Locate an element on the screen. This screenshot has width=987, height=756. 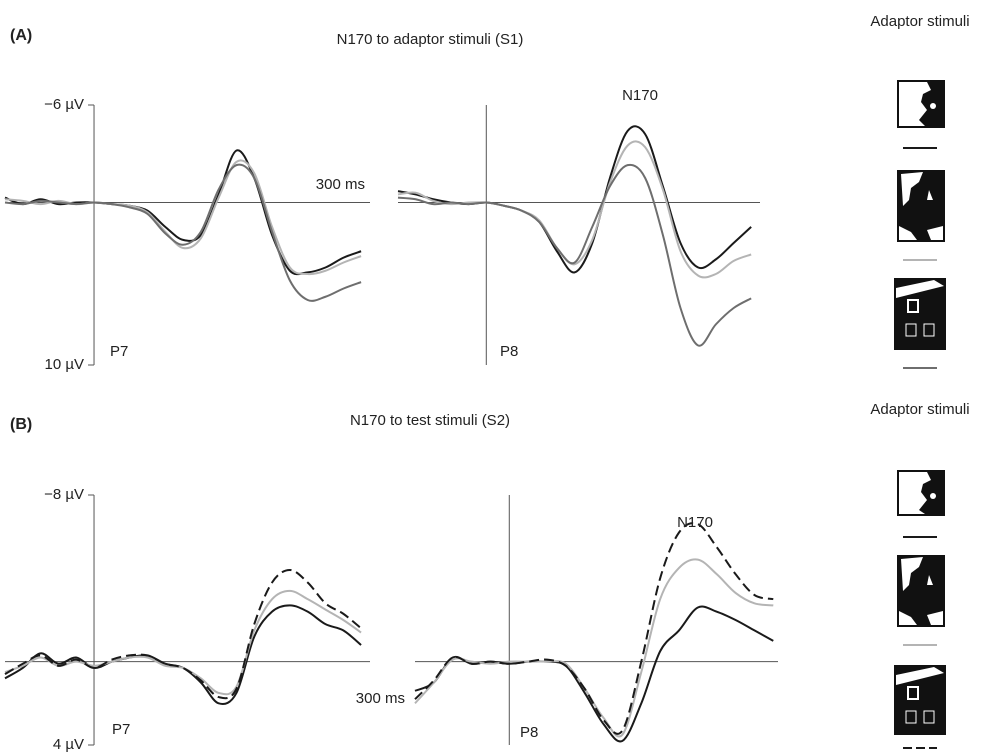
panel-title: N170 to test stimuli (S2) is located at coordinates (430, 420).